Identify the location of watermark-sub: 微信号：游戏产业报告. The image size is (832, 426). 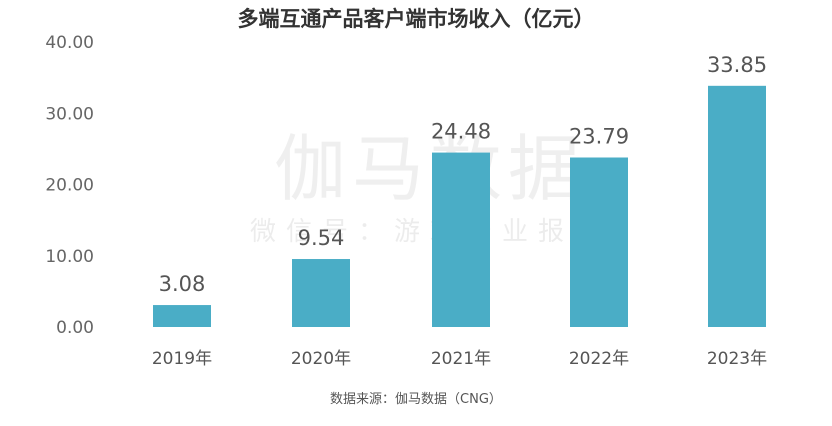
(430, 232).